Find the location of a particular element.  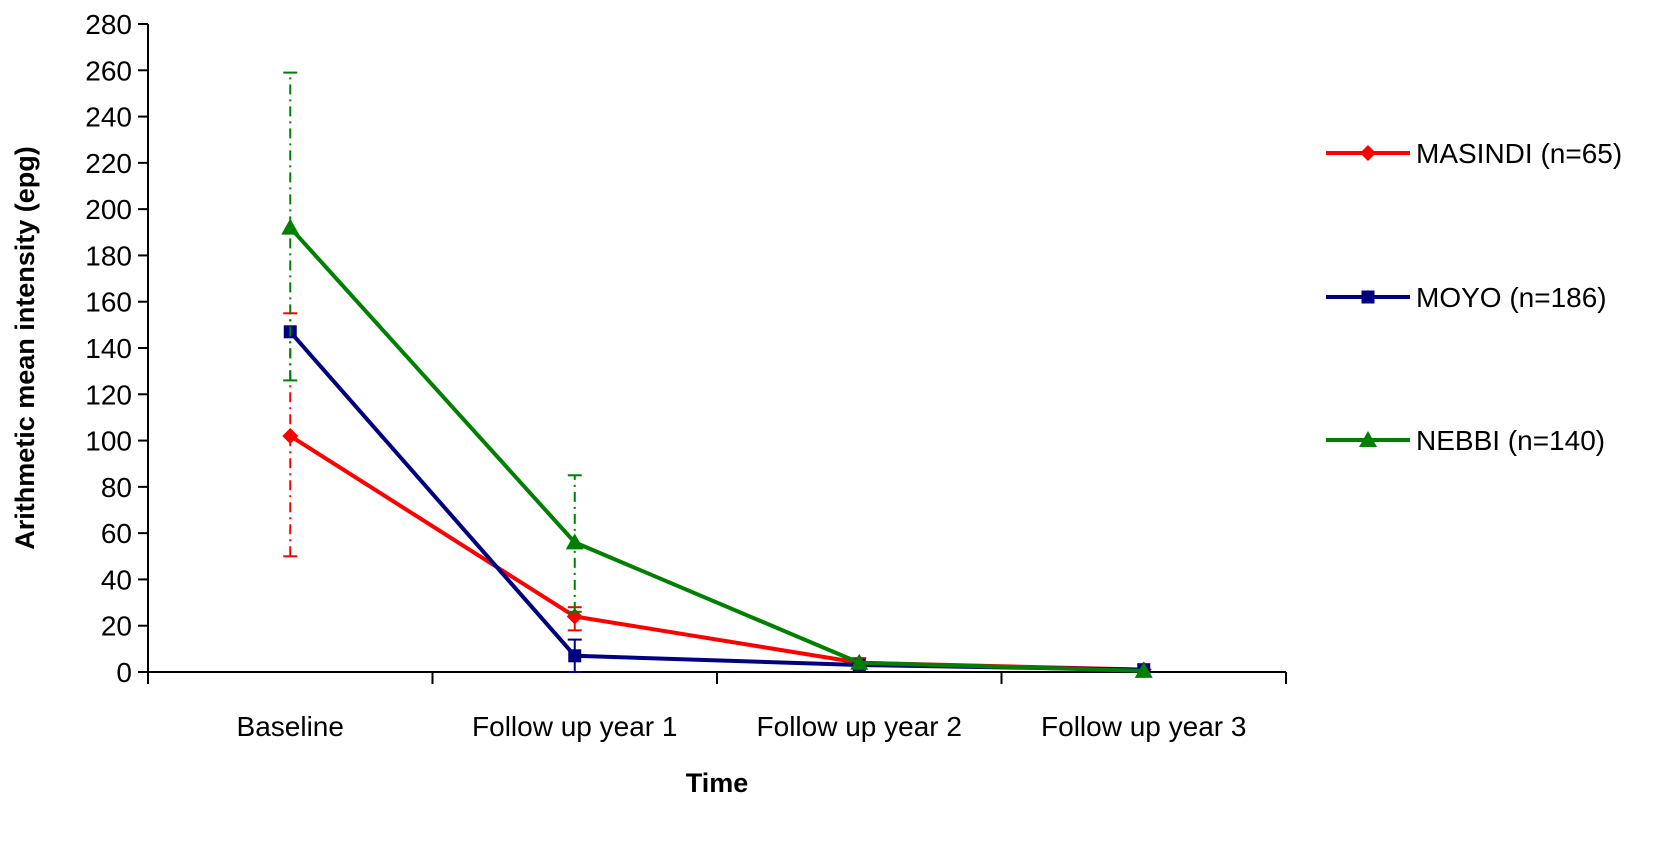

legend-item: NEBBI (n=140) is located at coordinates (1465, 440).